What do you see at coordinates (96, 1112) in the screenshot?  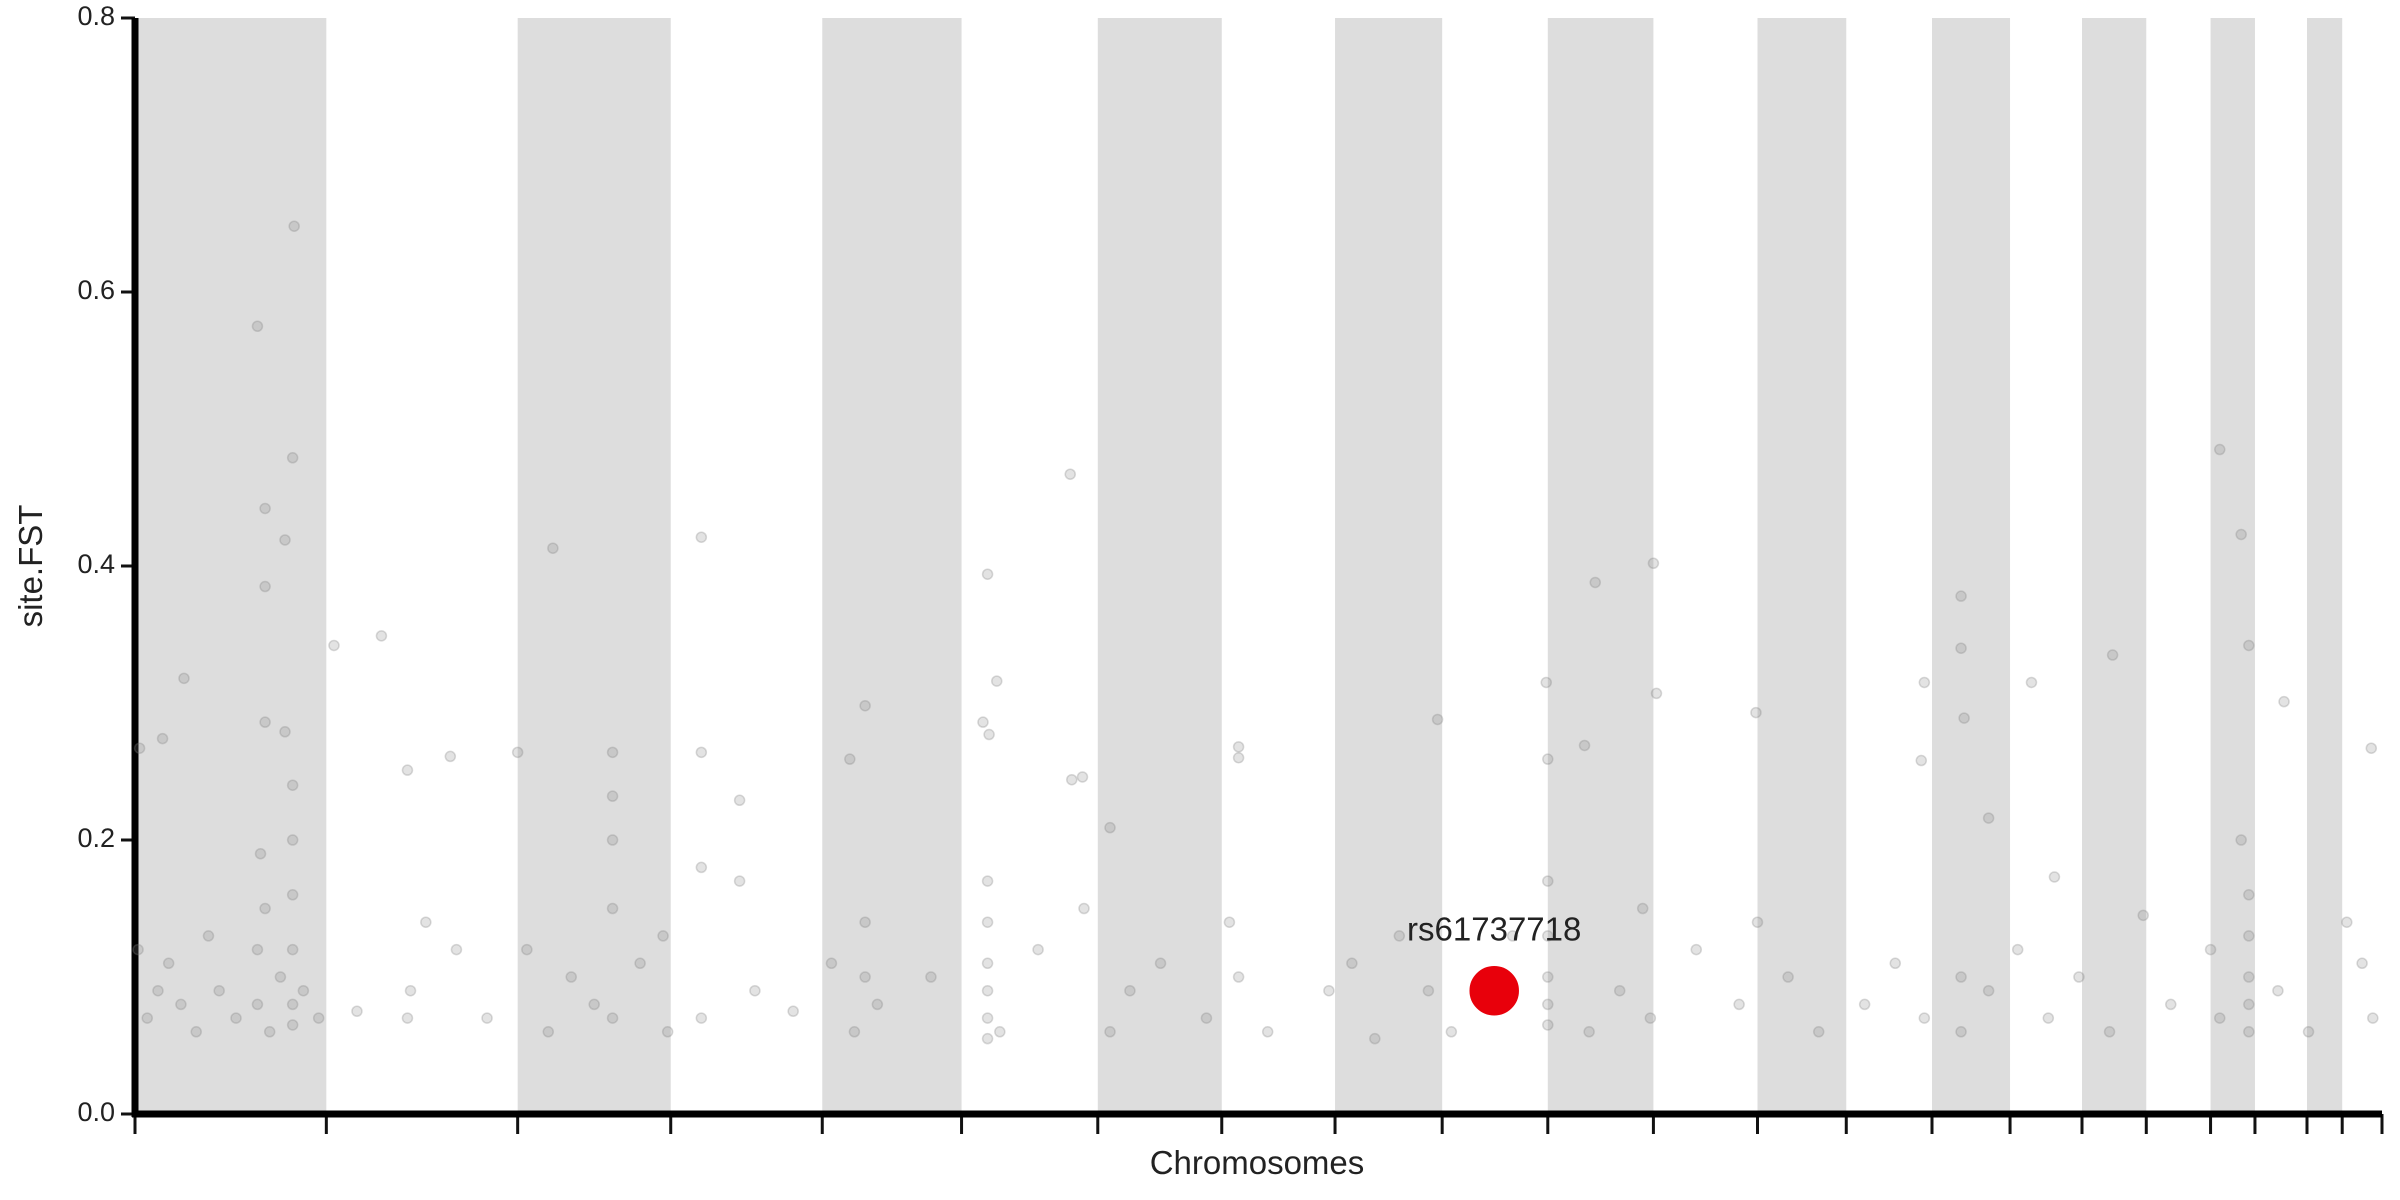 I see `y-tick-label: 0.0` at bounding box center [96, 1112].